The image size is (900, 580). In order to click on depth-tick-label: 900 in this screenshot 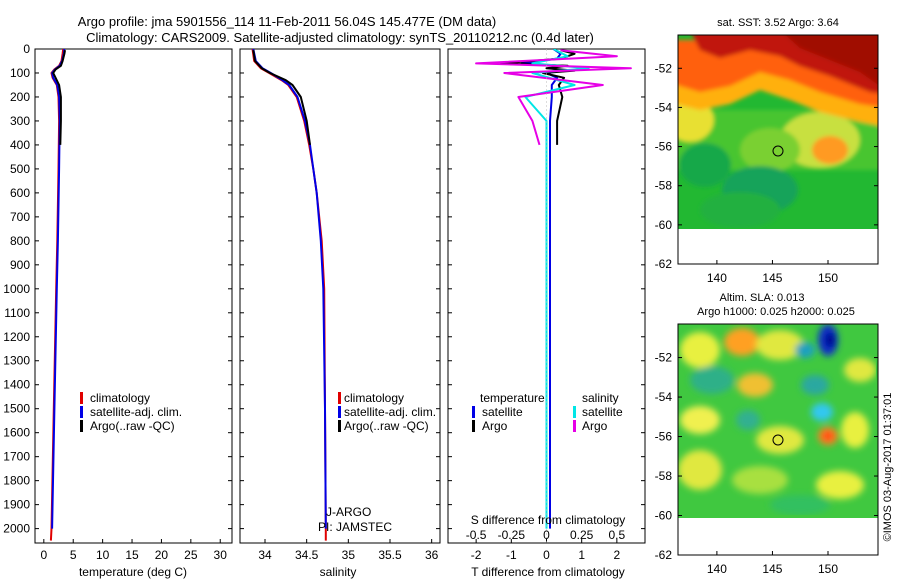, I will do `click(20, 265)`.